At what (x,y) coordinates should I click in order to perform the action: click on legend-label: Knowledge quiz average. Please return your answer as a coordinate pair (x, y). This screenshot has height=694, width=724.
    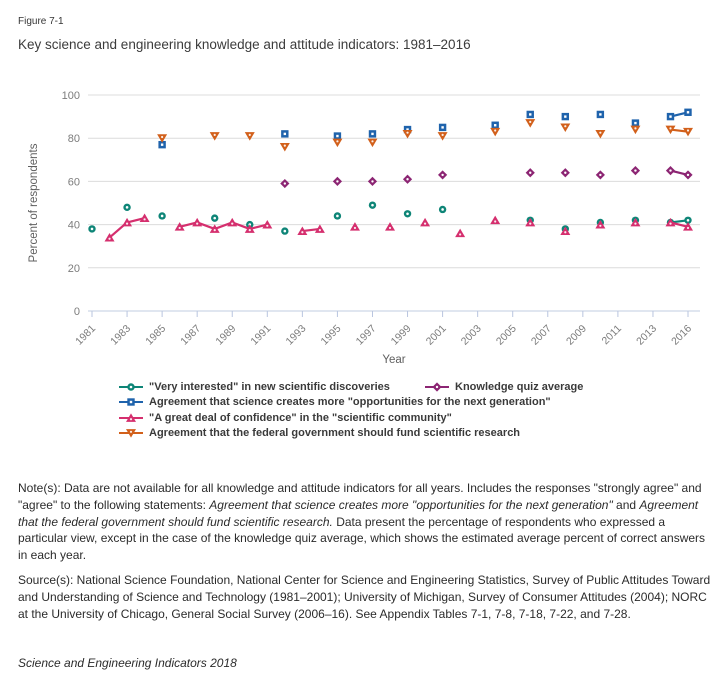
    Looking at the image, I should click on (519, 386).